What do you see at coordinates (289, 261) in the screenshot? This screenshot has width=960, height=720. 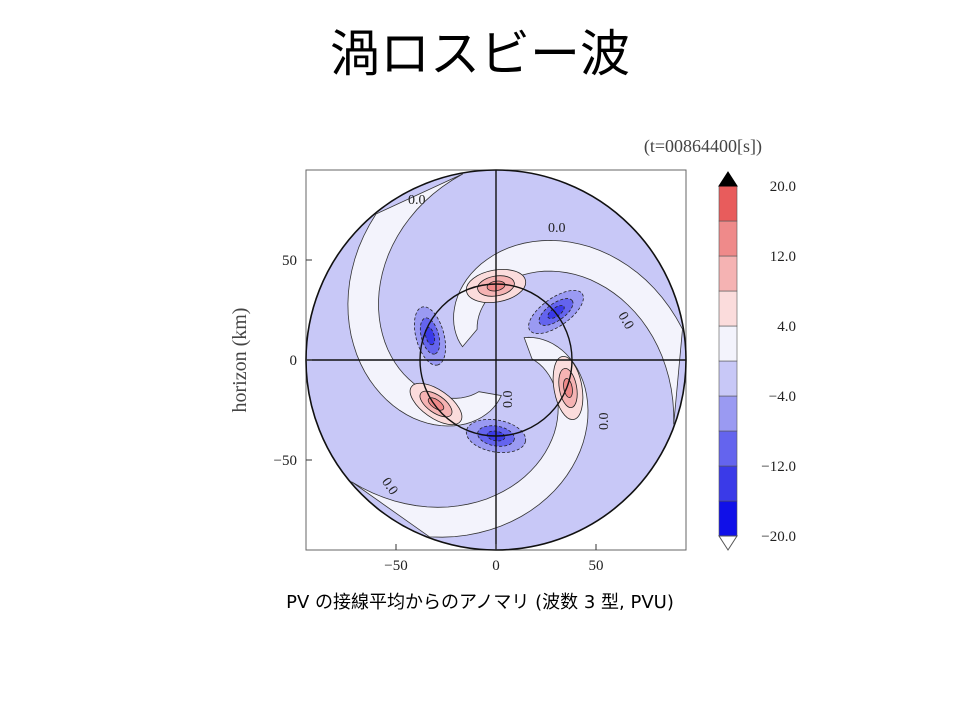 I see `y-tick-label: 50` at bounding box center [289, 261].